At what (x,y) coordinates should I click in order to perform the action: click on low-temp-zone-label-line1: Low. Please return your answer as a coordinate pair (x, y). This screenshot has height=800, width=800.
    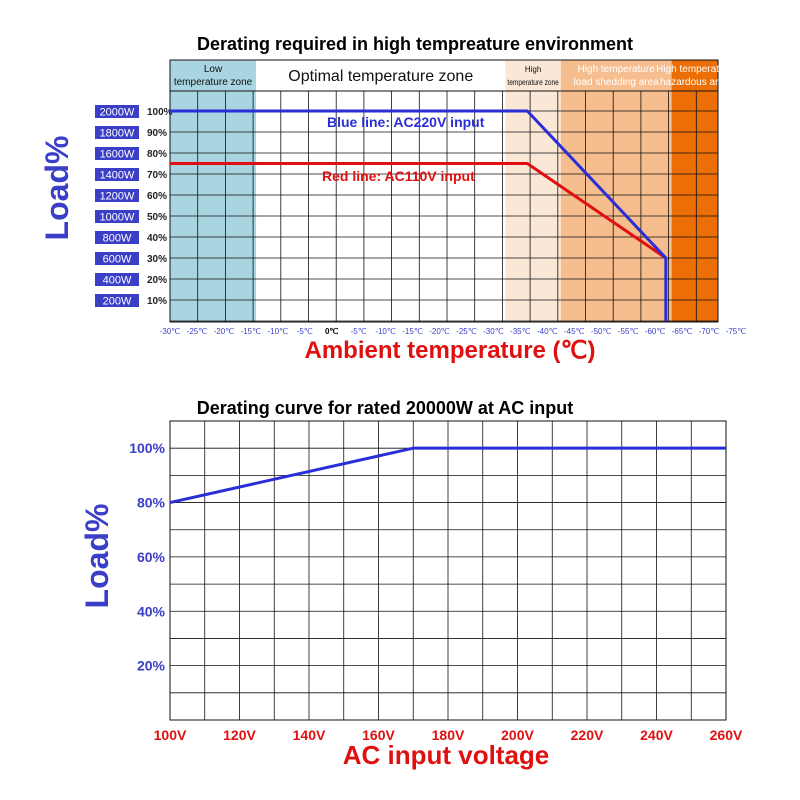
    Looking at the image, I should click on (213, 69).